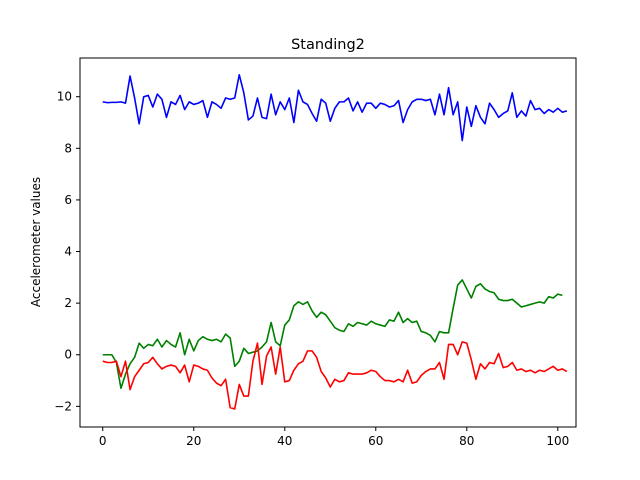 Image resolution: width=640 pixels, height=480 pixels. I want to click on y-tick-label: 6, so click(68, 200).